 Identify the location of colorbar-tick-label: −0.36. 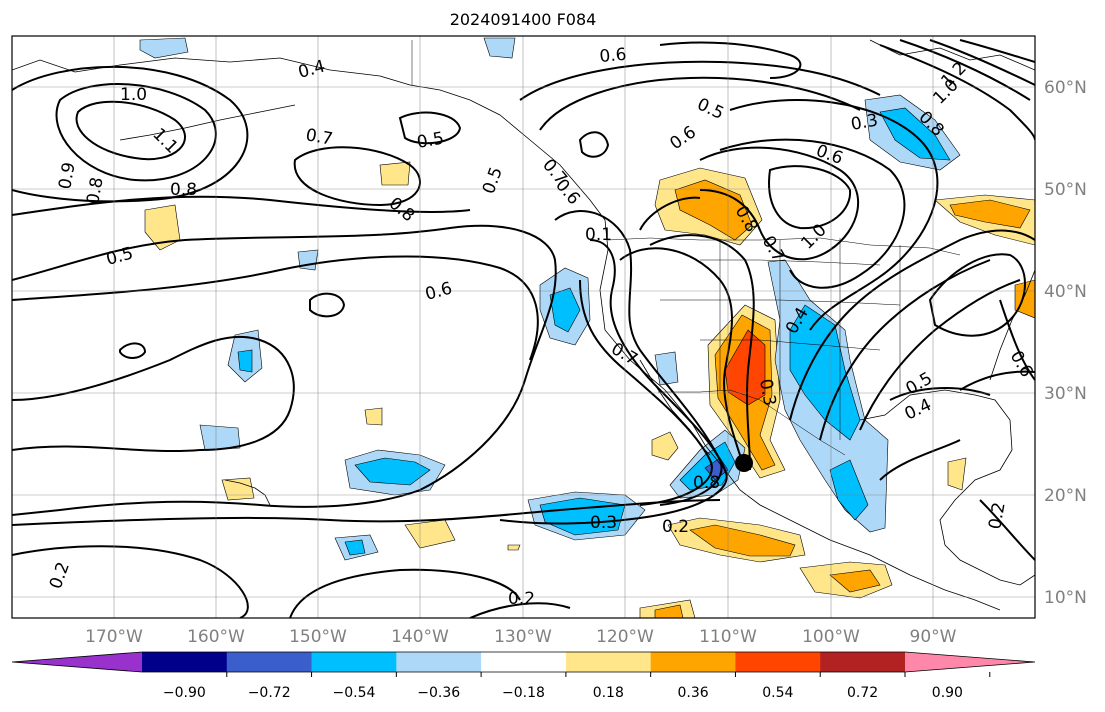
(438, 693).